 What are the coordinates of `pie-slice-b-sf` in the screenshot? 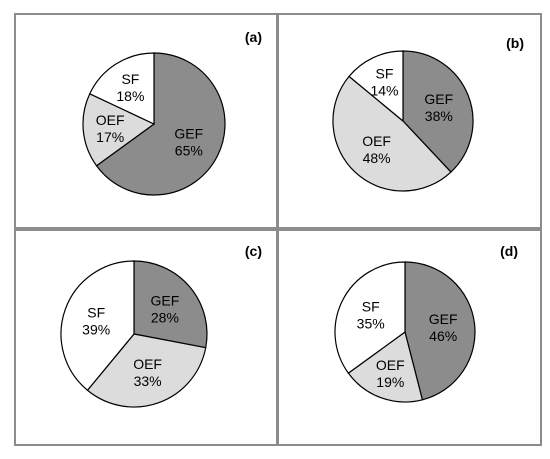 It's located at (376, 86).